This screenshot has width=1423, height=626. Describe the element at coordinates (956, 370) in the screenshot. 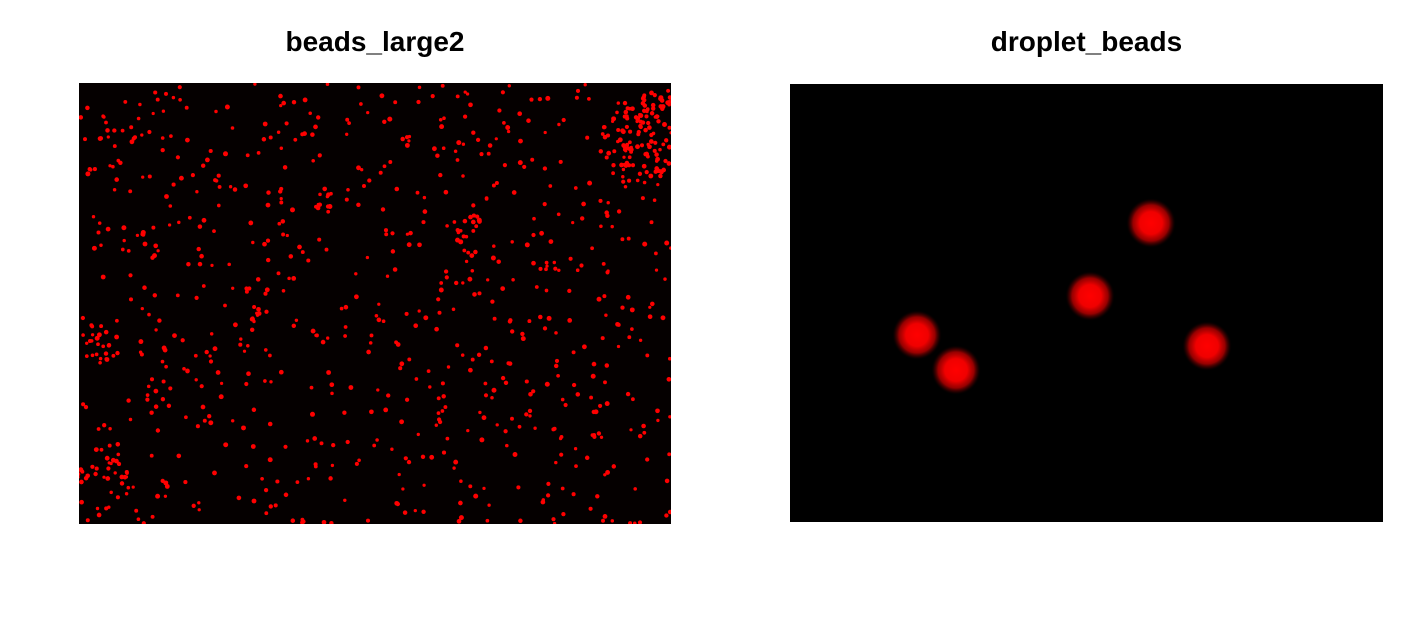

I see `droplet` at that location.